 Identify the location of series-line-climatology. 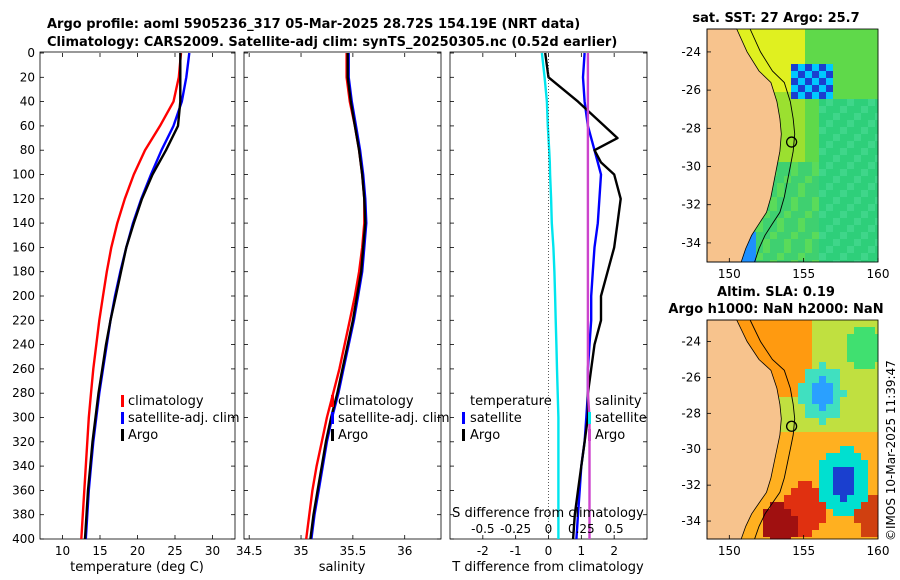
(131, 296).